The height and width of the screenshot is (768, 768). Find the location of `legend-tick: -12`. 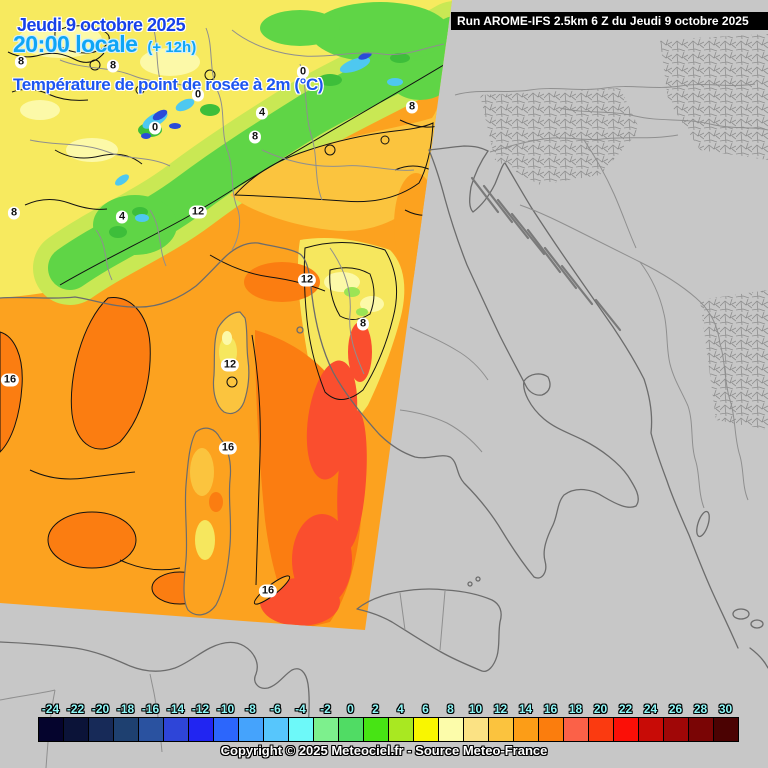

legend-tick: -12 is located at coordinates (200, 709).